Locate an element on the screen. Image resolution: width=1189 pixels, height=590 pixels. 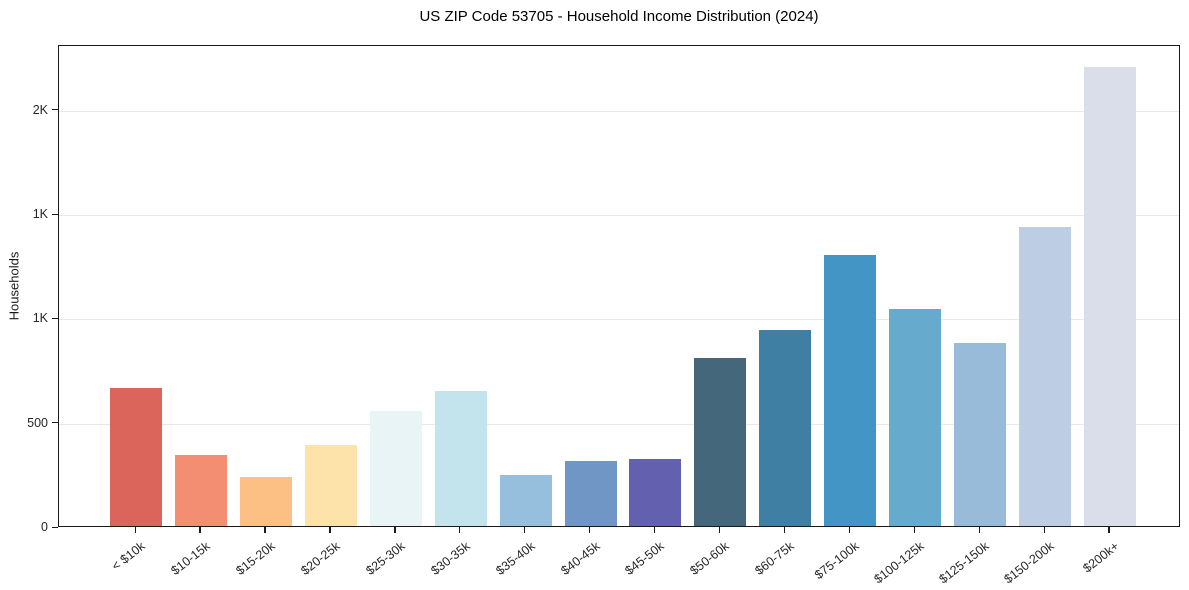
y-tick-label: 0 is located at coordinates (44, 527).